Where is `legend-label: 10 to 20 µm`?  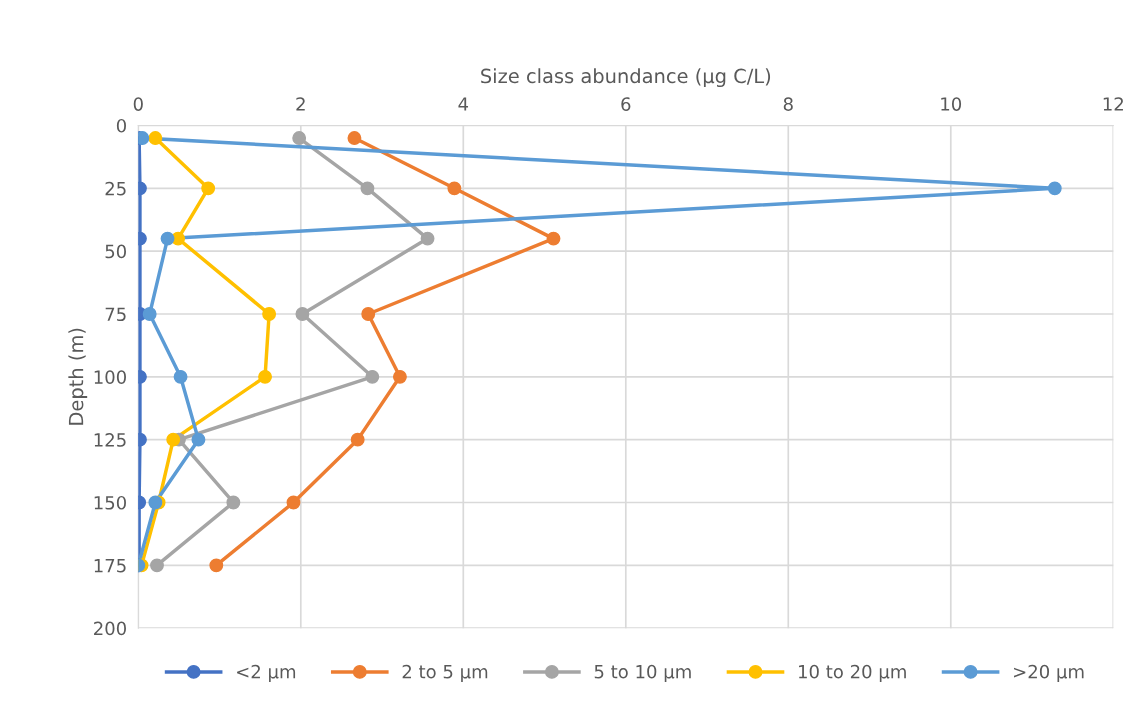
legend-label: 10 to 20 µm is located at coordinates (852, 673).